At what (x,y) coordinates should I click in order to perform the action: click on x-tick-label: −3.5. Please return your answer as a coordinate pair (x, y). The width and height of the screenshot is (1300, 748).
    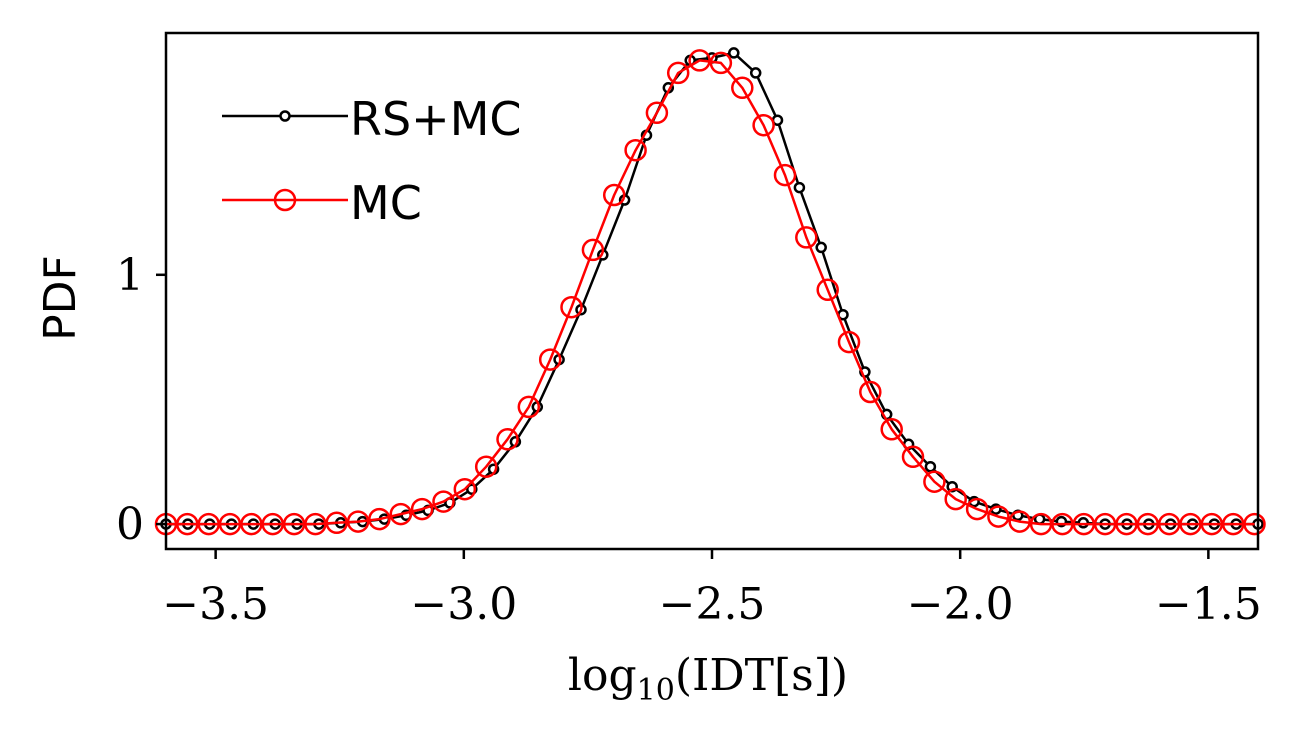
    Looking at the image, I should click on (215, 604).